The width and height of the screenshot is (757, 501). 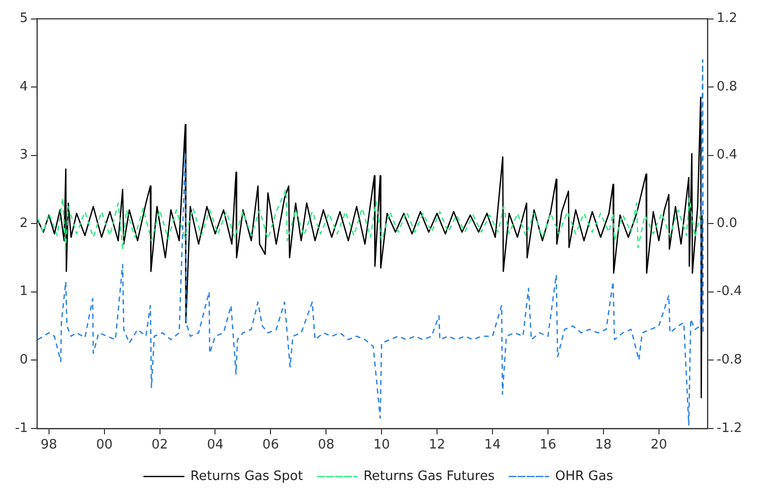 I want to click on y-tick-label: 2, so click(x=24, y=223).